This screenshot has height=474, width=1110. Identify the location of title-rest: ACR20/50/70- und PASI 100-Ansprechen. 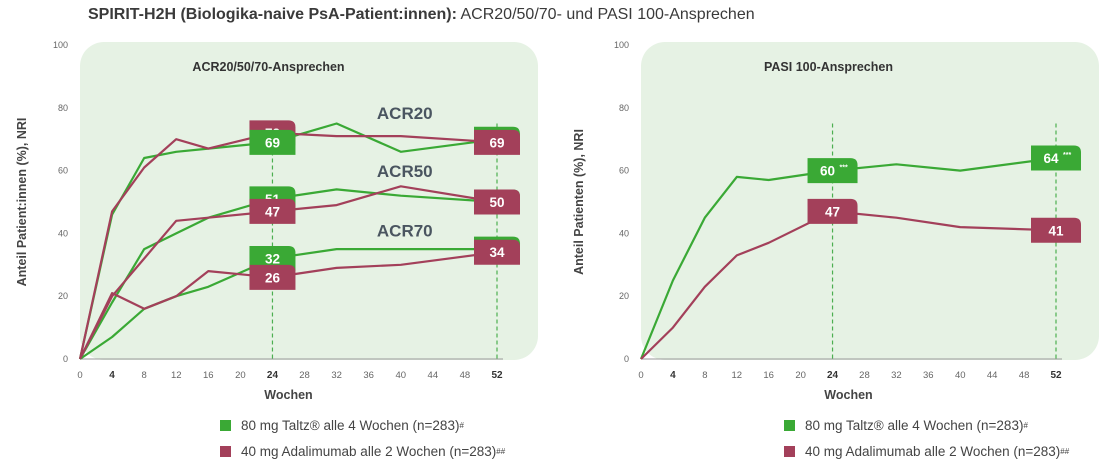
(607, 14).